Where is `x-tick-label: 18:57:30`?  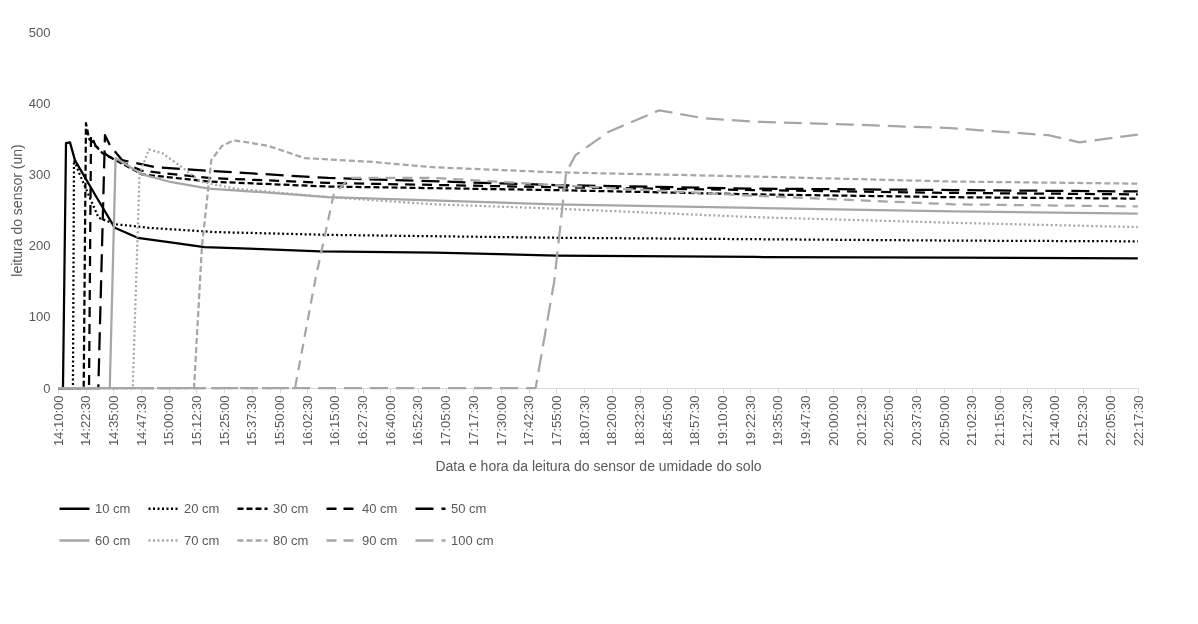 x-tick-label: 18:57:30 is located at coordinates (695, 421).